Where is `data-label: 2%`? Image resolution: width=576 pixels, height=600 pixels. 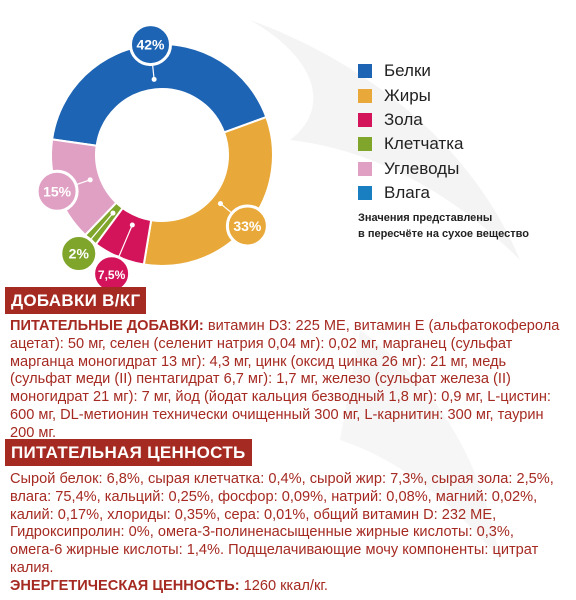
data-label: 2% is located at coordinates (79, 254).